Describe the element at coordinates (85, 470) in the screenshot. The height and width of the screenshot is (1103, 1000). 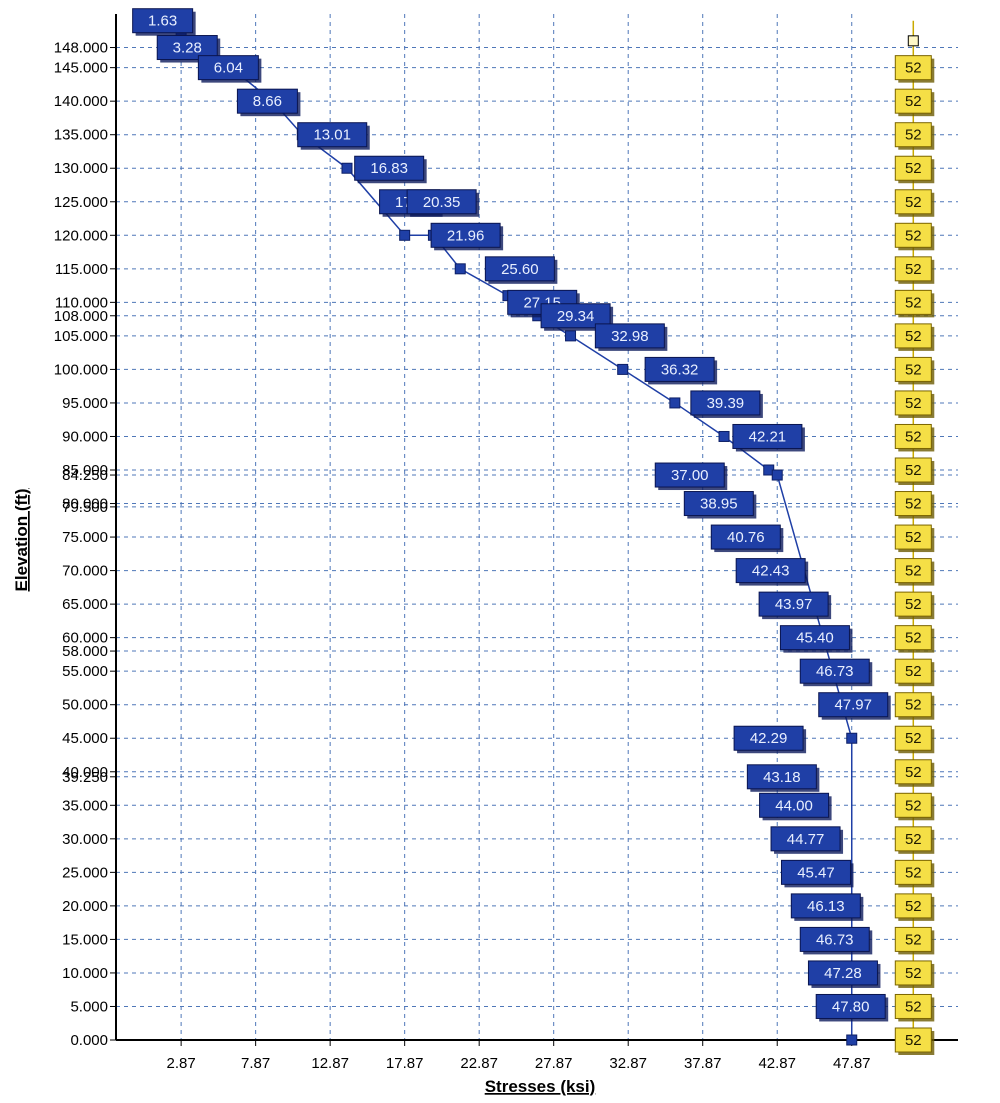
I see `y-tick-label: 85.000` at that location.